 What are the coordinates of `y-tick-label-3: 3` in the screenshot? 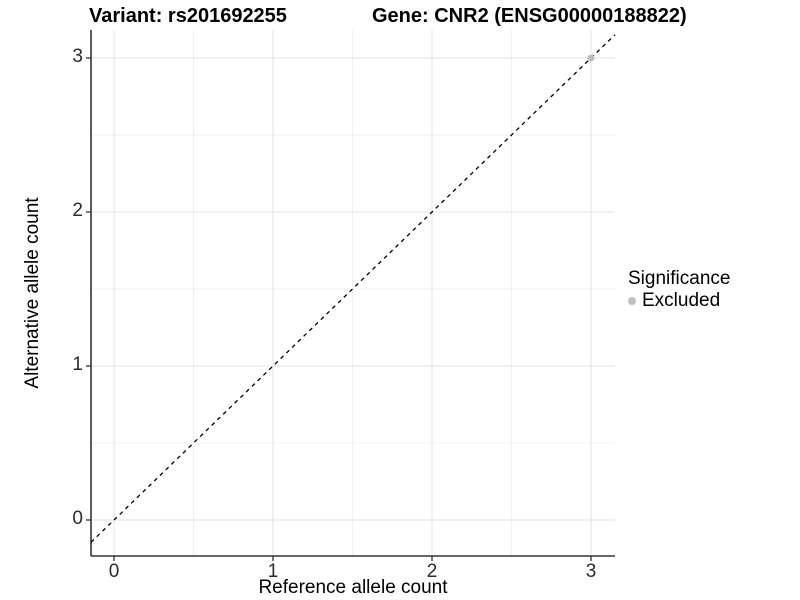 It's located at (77, 56).